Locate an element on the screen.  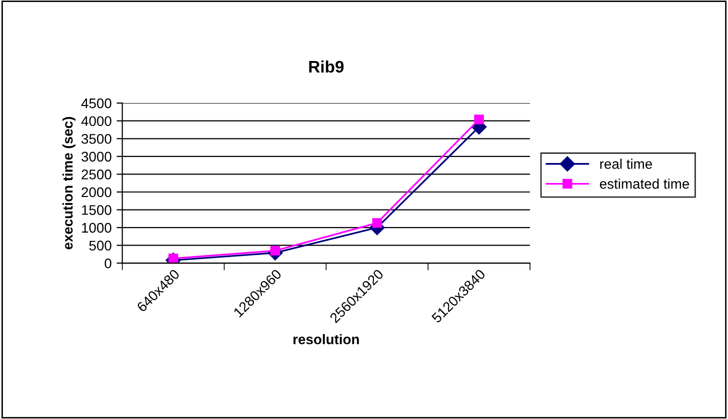
y-tick-label: 4000 is located at coordinates (96, 121).